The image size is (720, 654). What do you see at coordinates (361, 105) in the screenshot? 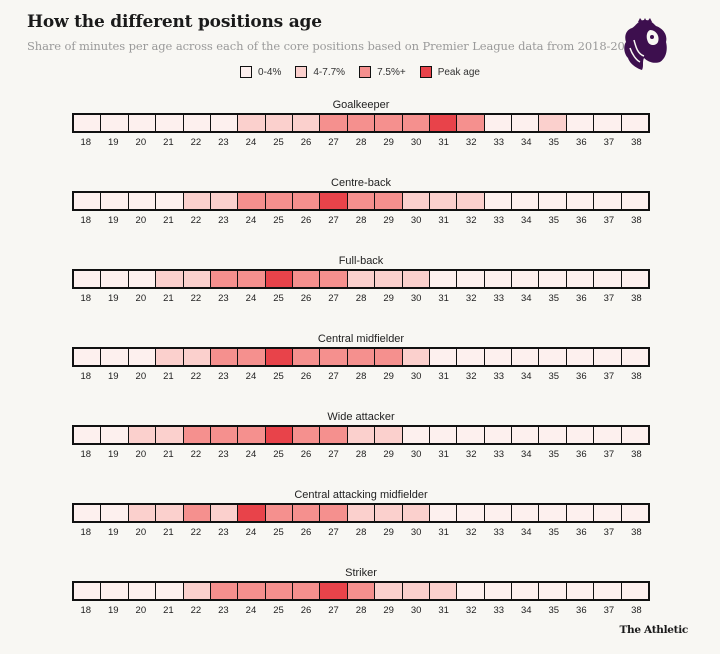
I see `position-title: Goalkeeper` at bounding box center [361, 105].